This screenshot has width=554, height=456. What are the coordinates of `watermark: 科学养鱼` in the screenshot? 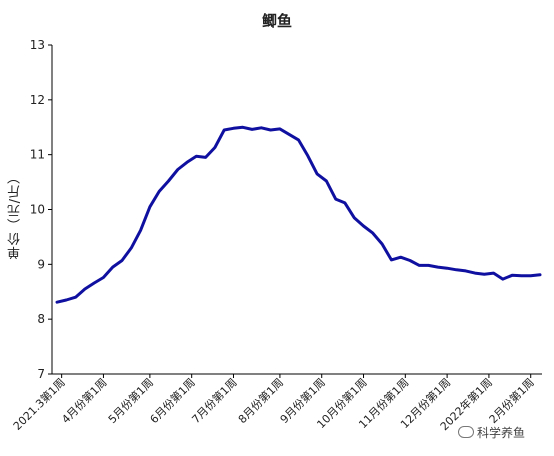 It's located at (491, 432).